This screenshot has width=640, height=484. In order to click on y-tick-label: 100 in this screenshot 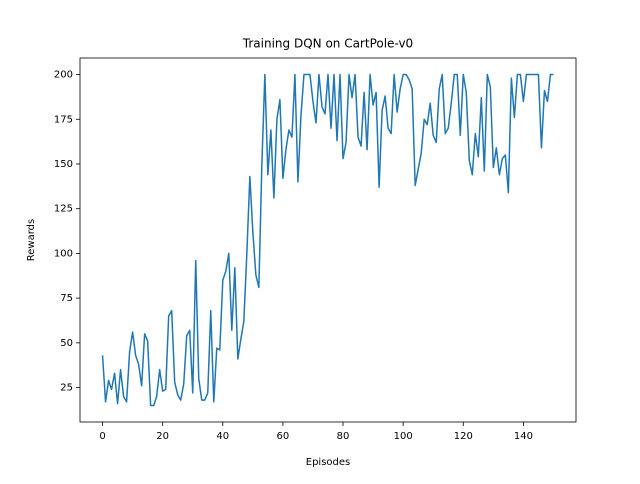, I will do `click(63, 253)`.